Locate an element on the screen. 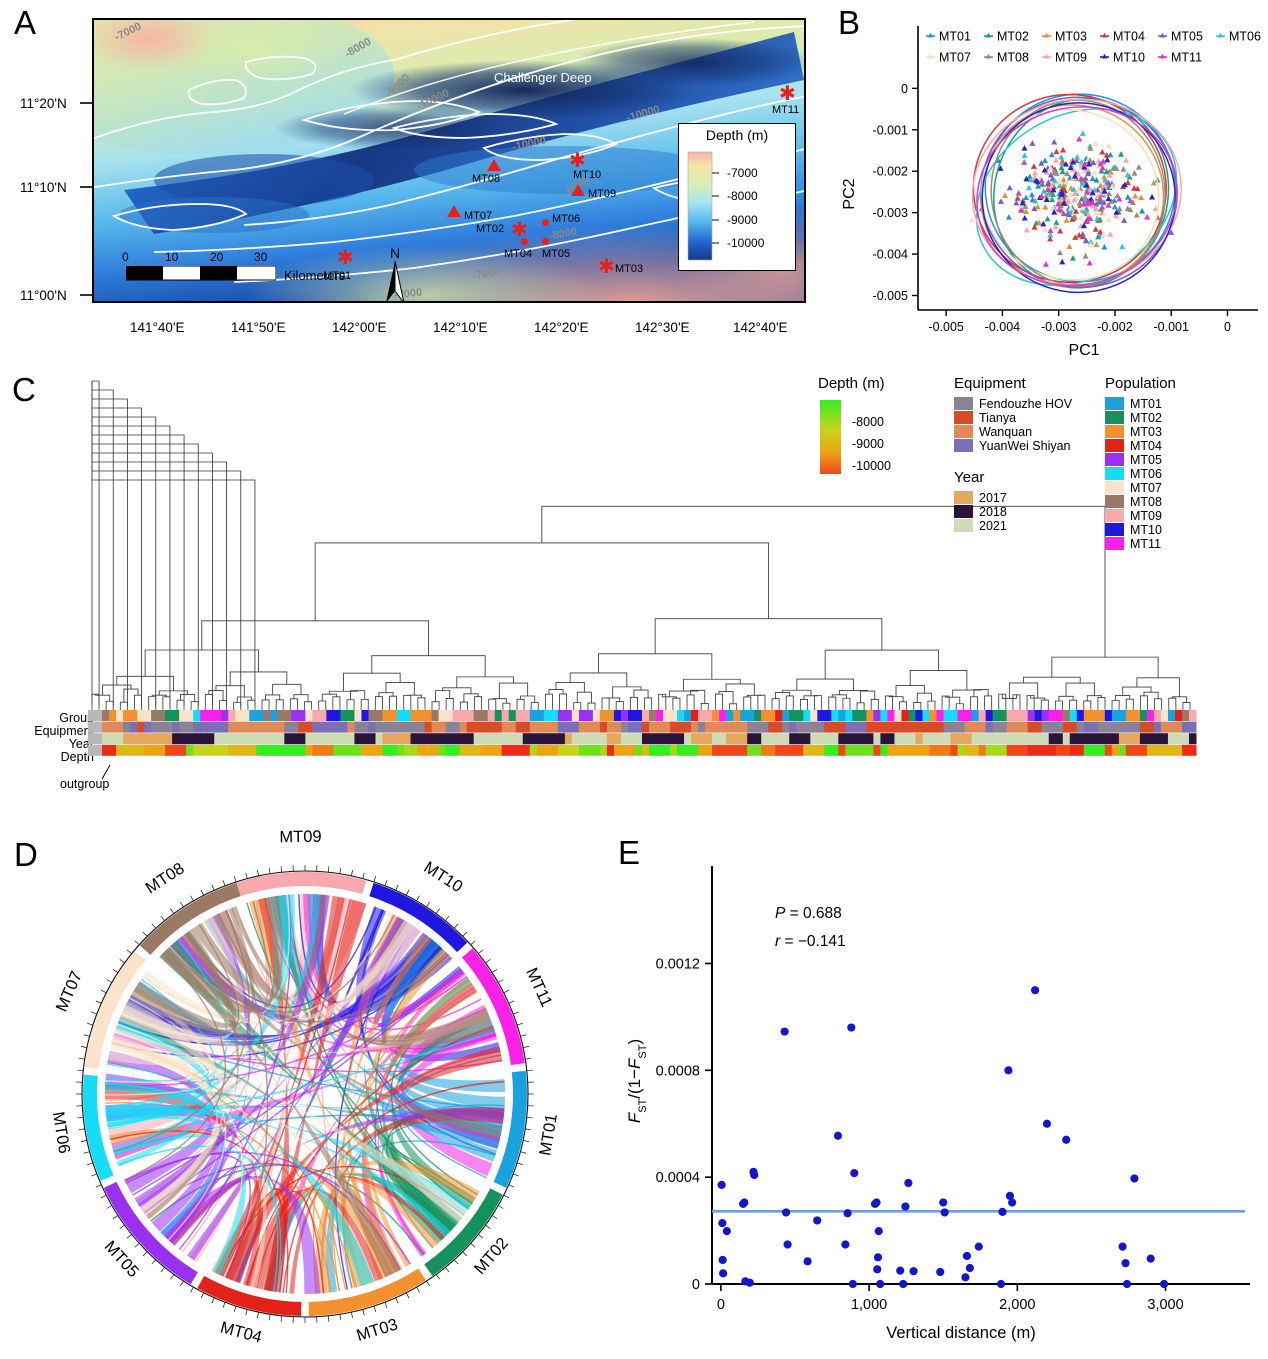 The image size is (1268, 1359). chord-sector-MT07 is located at coordinates (115, 1010).